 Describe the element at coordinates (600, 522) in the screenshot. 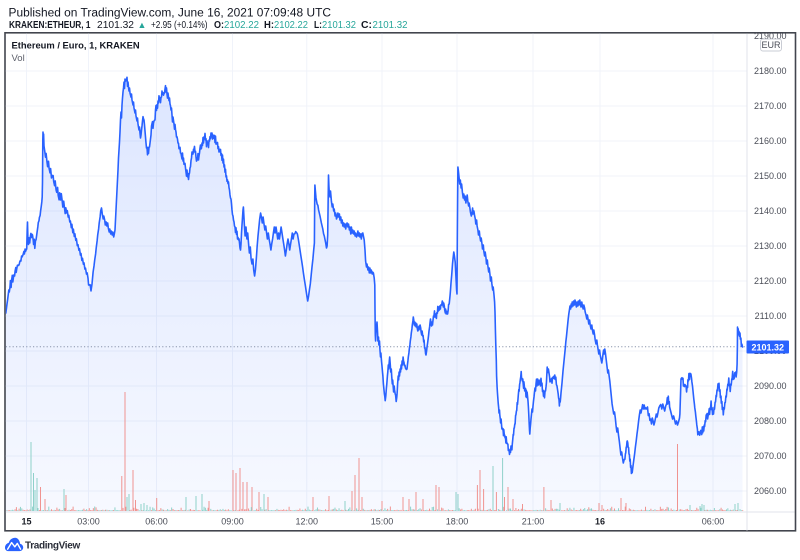

I see `svg-text: 16` at that location.